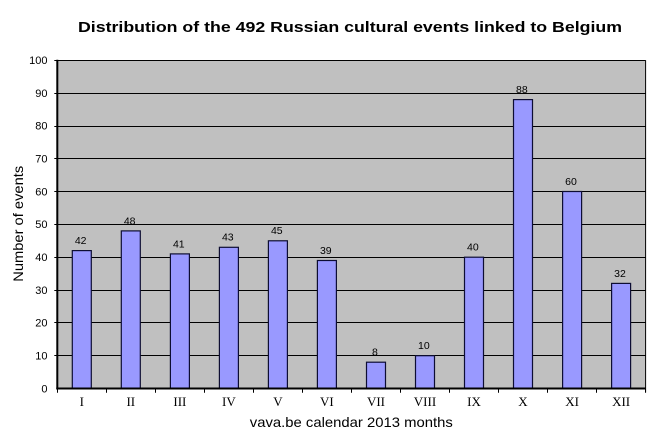 Image resolution: width=666 pixels, height=447 pixels. I want to click on svg-text: V, so click(278, 401).